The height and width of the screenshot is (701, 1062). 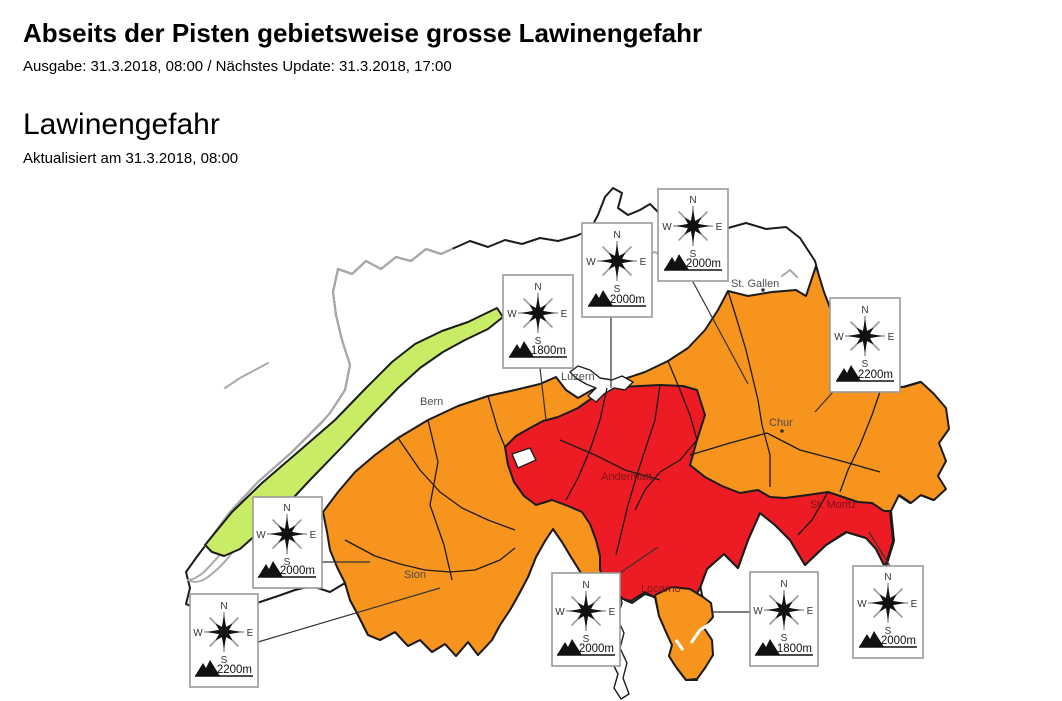 I want to click on lake-neuchatel, so click(x=246, y=375).